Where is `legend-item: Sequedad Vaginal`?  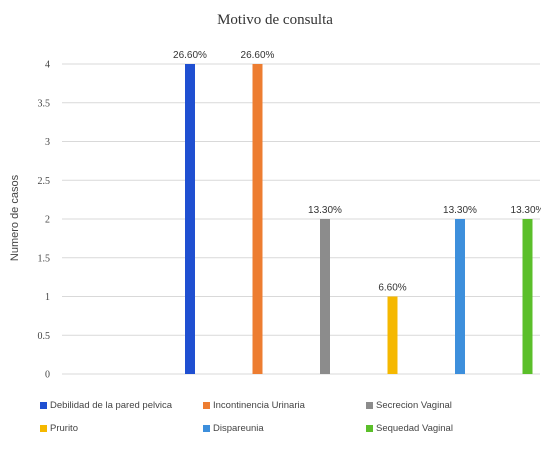
legend-item: Sequedad Vaginal is located at coordinates (447, 428).